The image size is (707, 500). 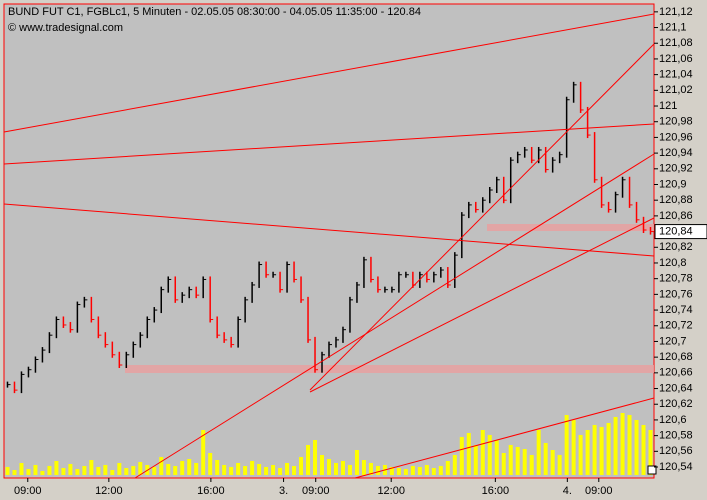 I want to click on y-tick-label: 120,82, so click(x=676, y=247).